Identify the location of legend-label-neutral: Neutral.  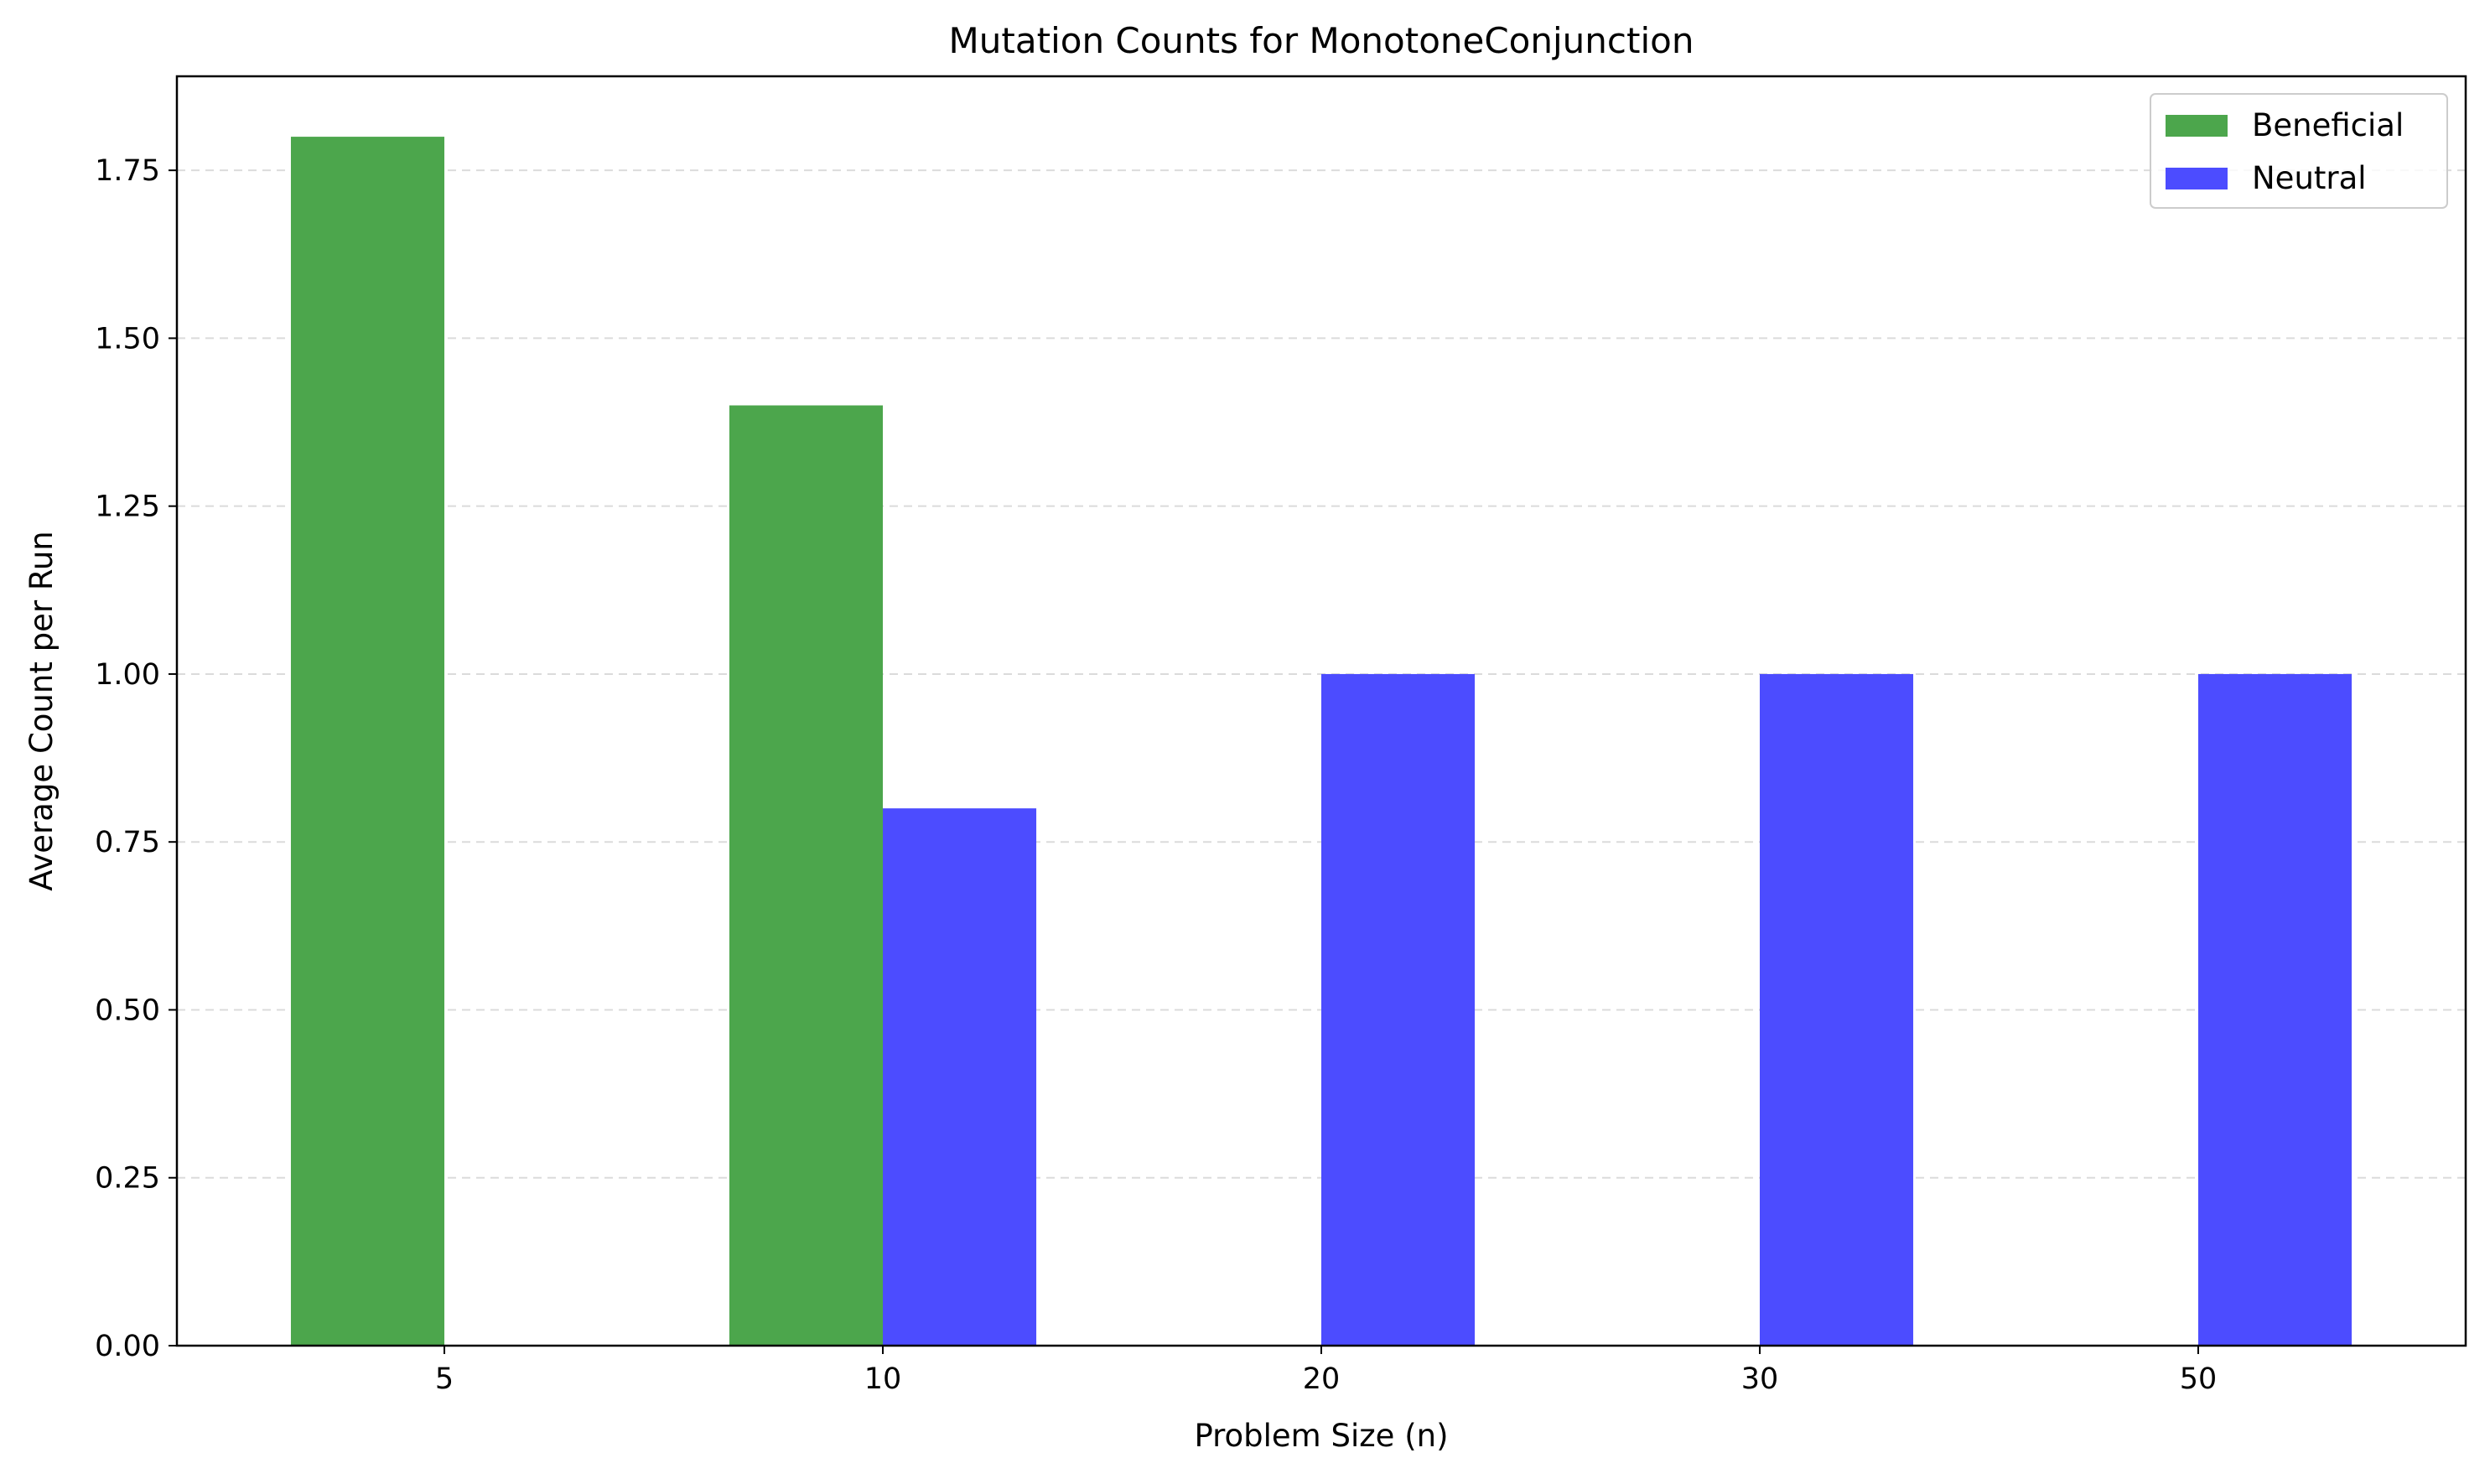
(2309, 178).